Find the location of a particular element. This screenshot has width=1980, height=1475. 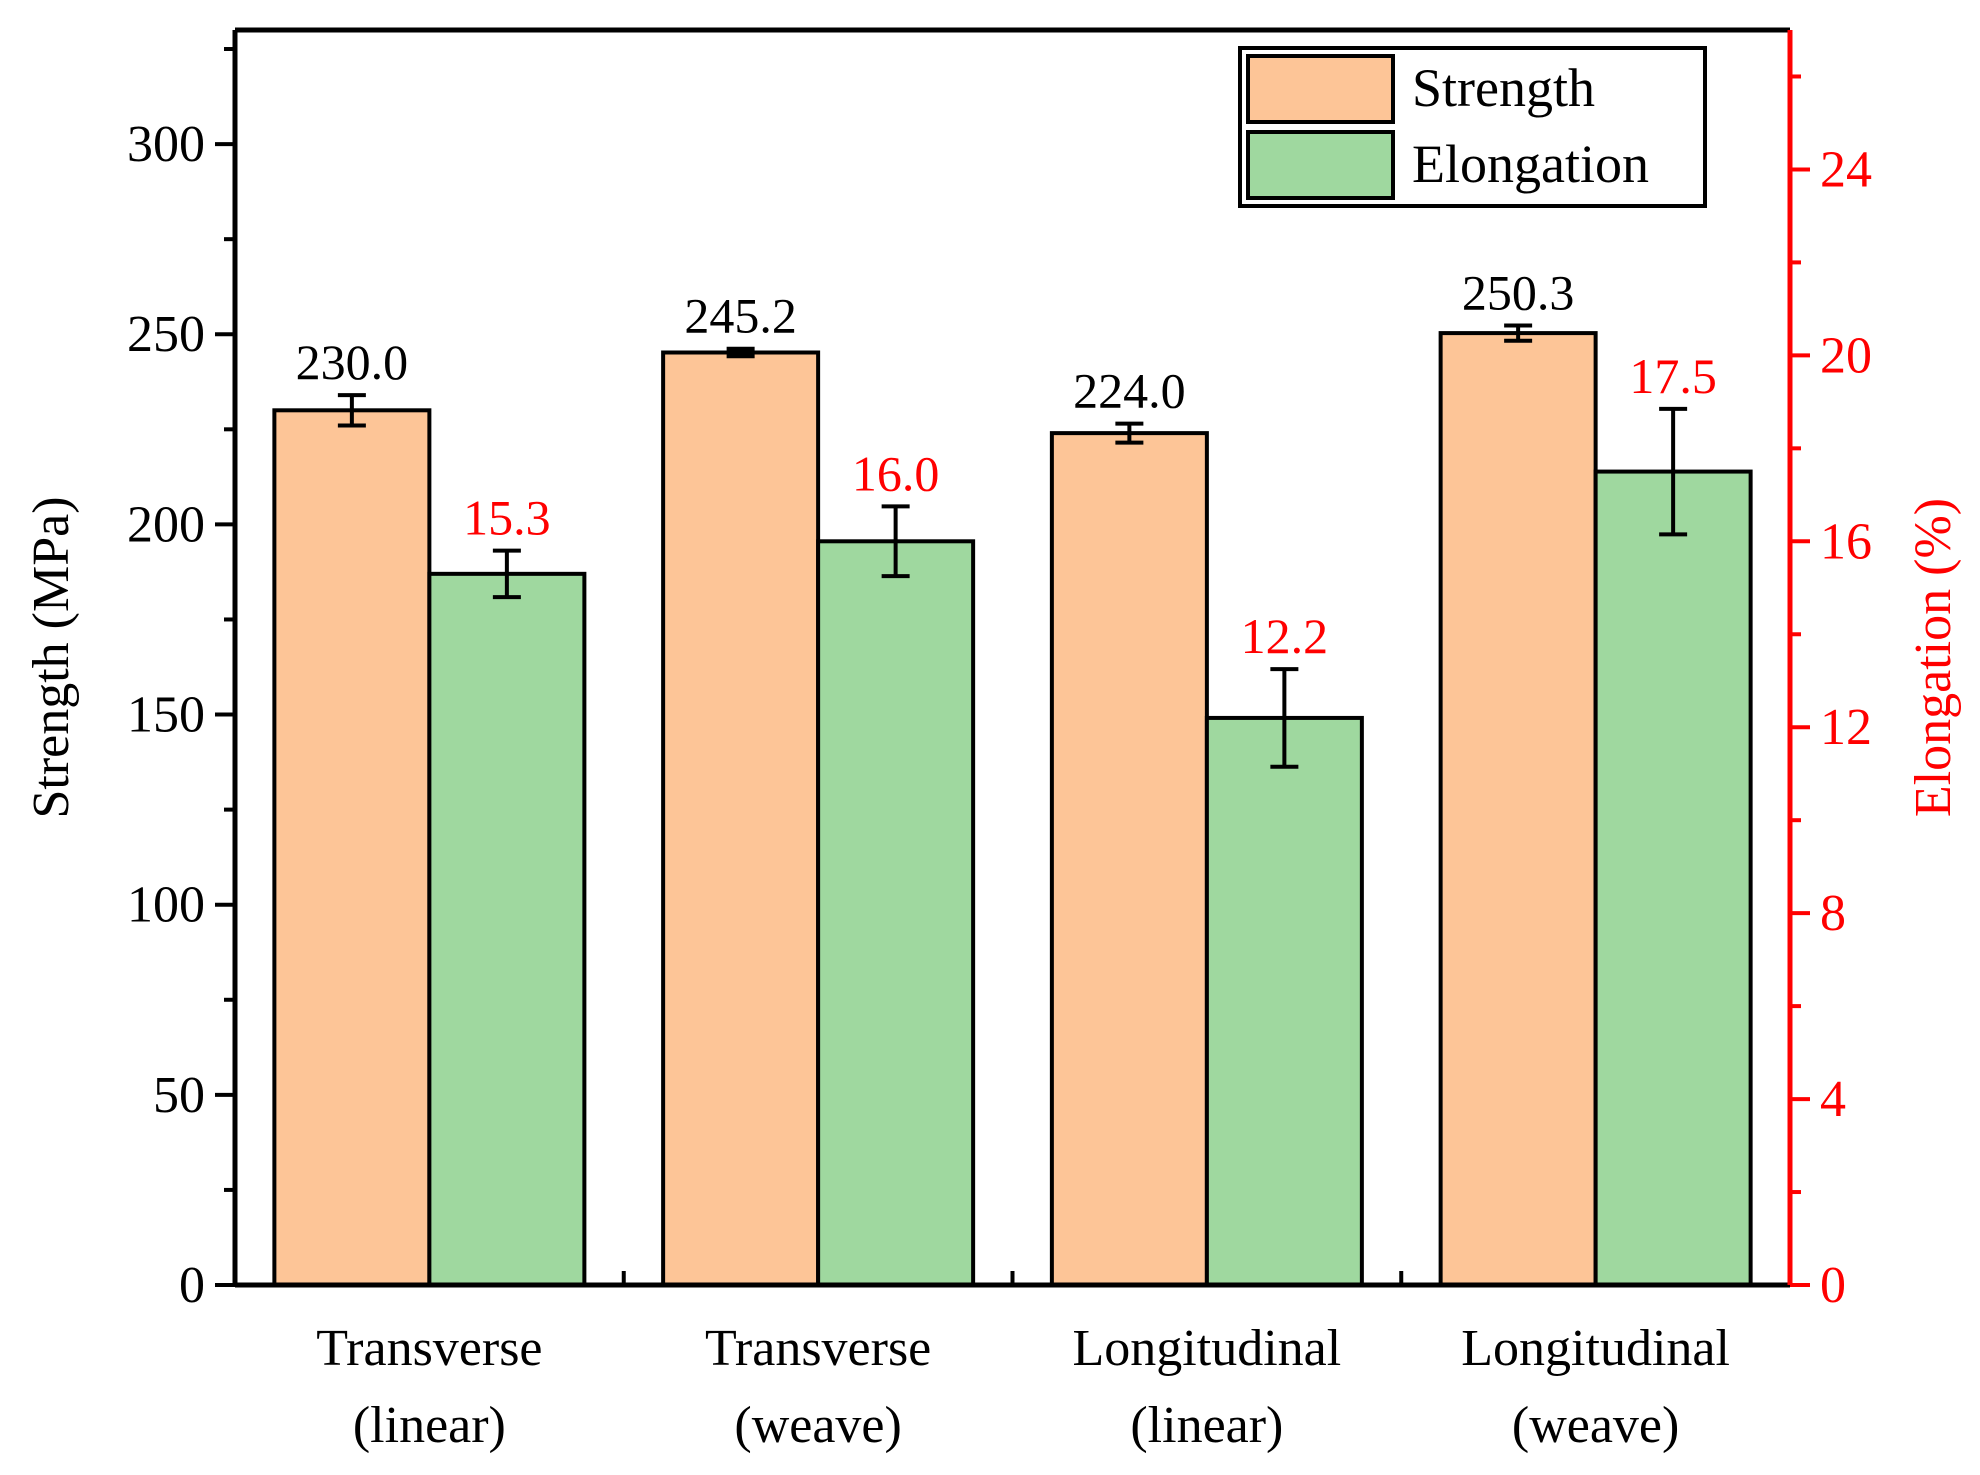

category-label-2-0: Longitudinal is located at coordinates (1207, 1348).